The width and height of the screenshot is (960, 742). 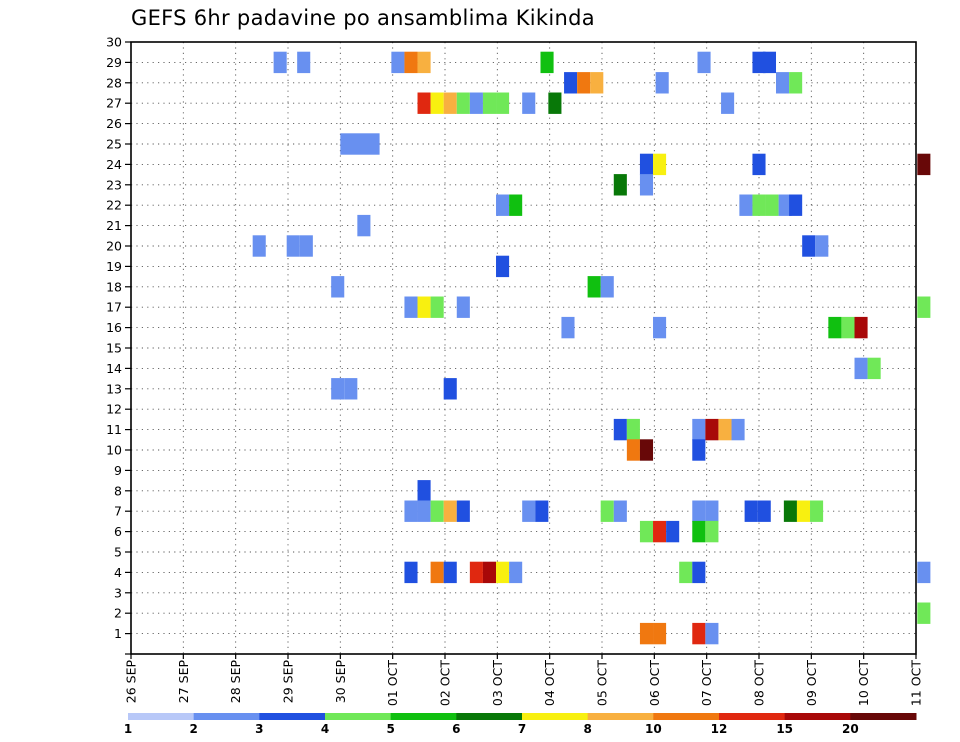 I want to click on x-tick-label: 30 SEP, so click(x=340, y=682).